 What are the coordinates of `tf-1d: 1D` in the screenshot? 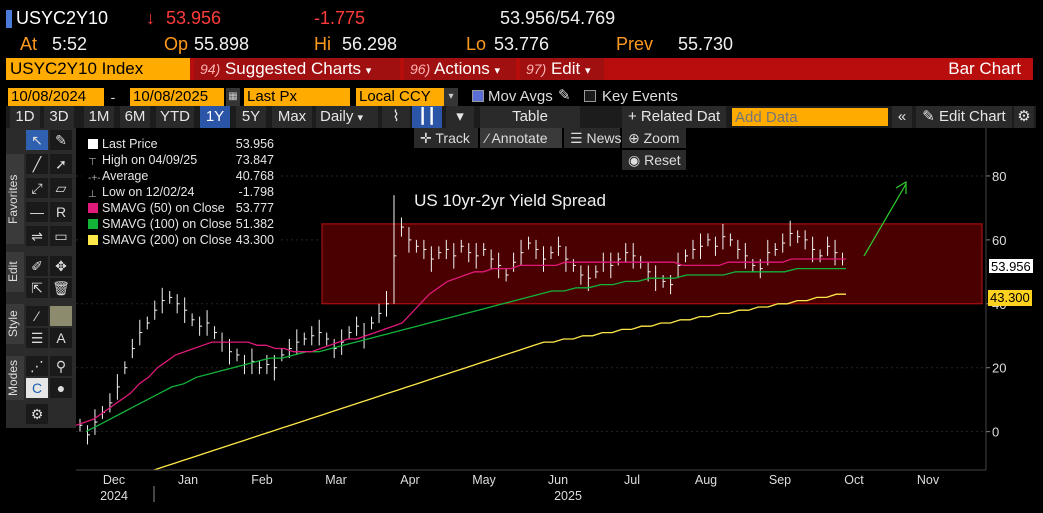 It's located at (25, 117).